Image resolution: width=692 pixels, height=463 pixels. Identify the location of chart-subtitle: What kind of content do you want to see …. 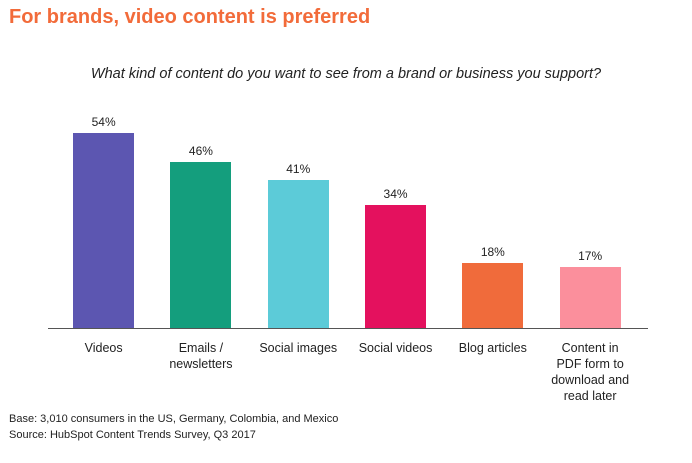
(346, 74).